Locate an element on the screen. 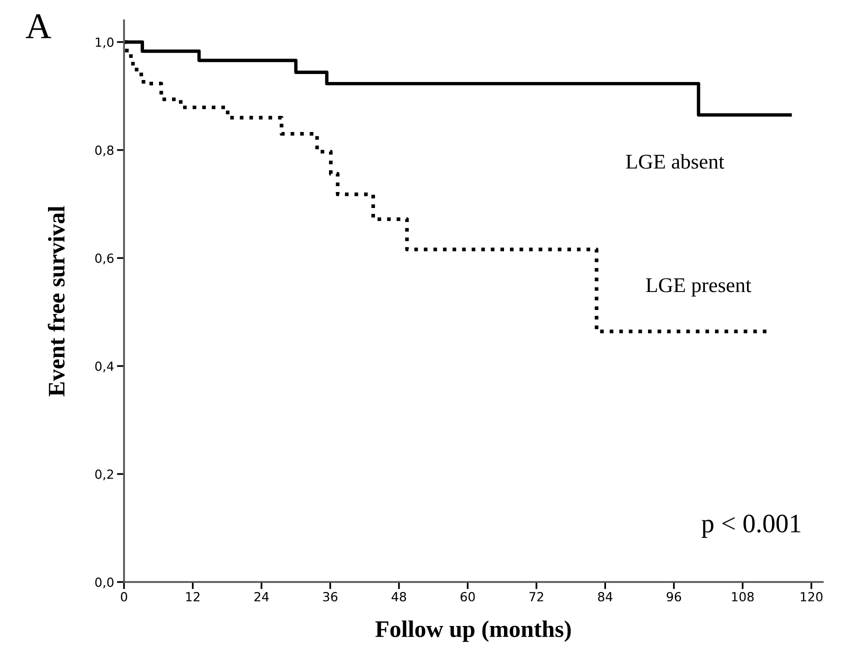 Image resolution: width=846 pixels, height=653 pixels. y-tick-label: 0,0 is located at coordinates (104, 582).